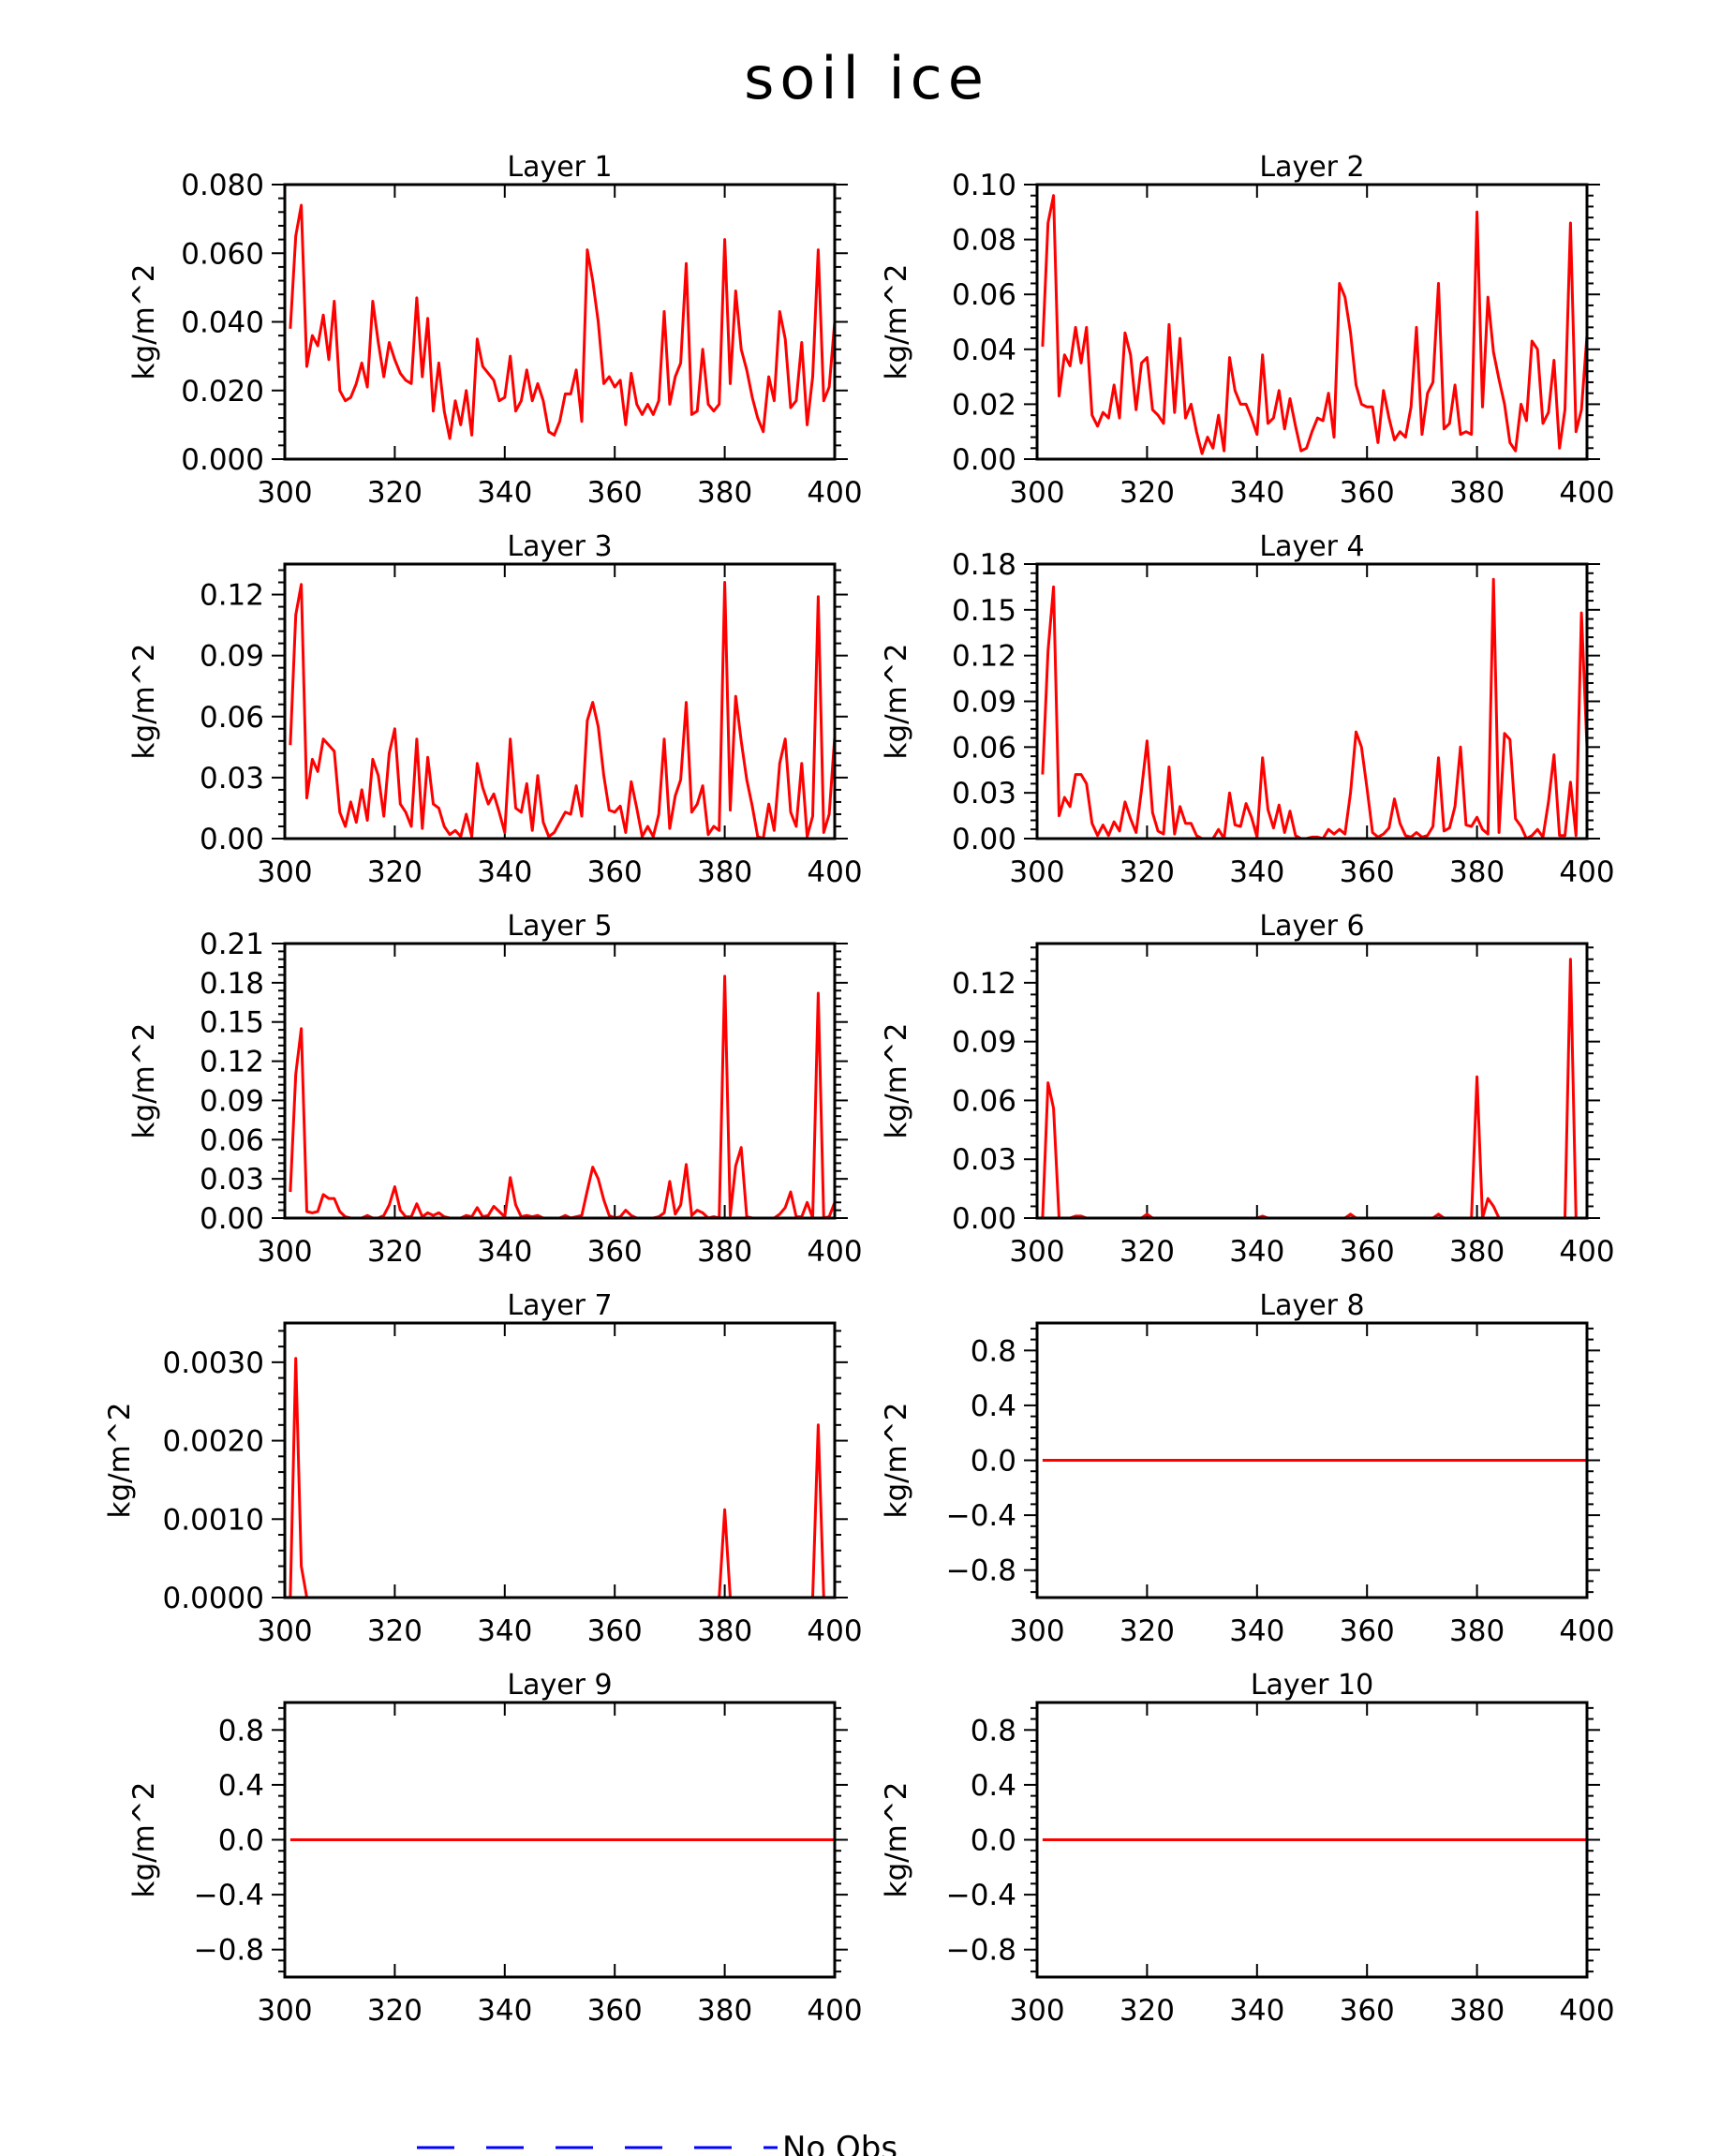 The image size is (1720, 2156). I want to click on y-tick-label: 0.0000, so click(214, 1599).